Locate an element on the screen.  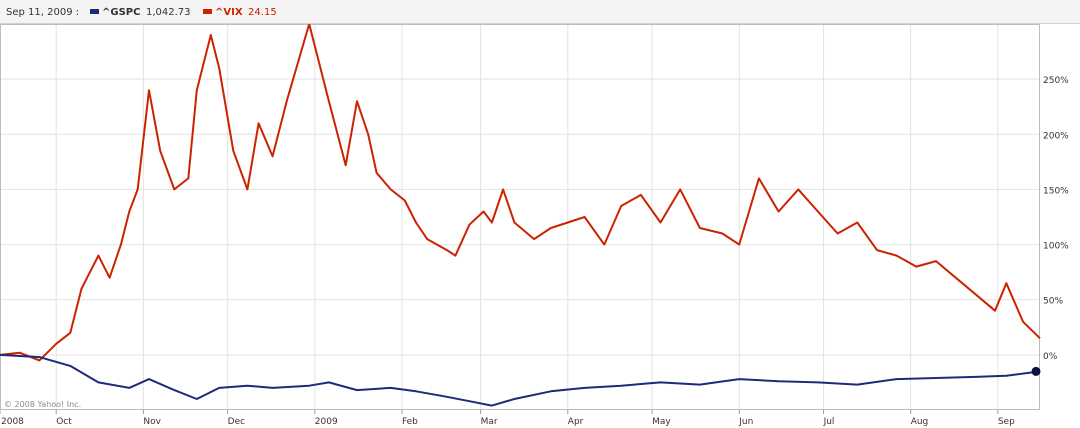
legend-item-vix: ^VIX 24.15 is located at coordinates (240, 12).